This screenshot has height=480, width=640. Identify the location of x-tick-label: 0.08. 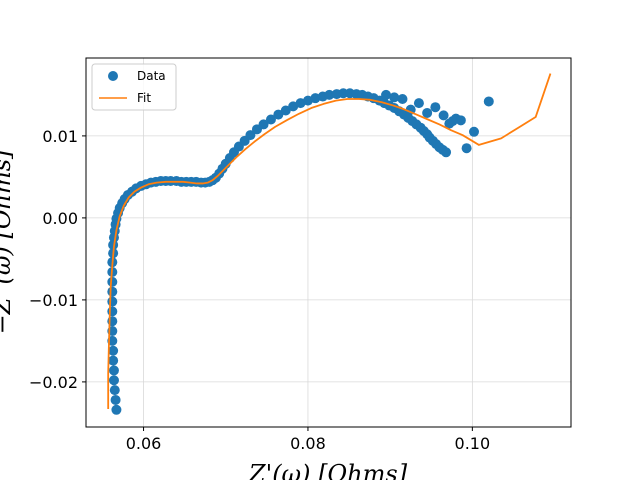
(308, 443).